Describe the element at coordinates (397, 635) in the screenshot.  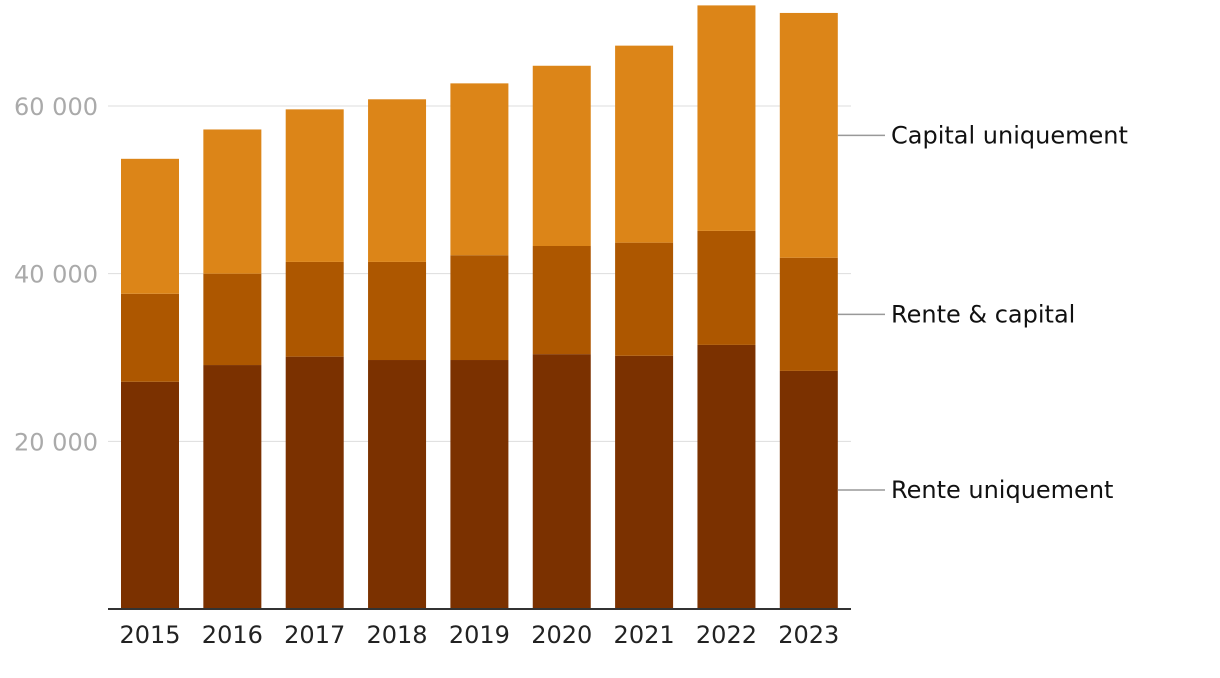
I see `x-tick-label-2018: 2018` at that location.